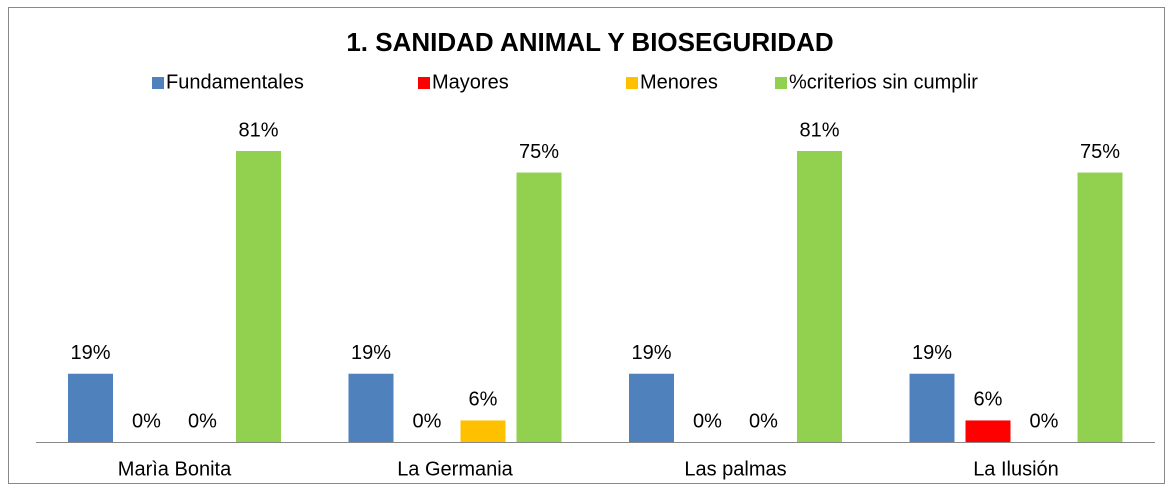  What do you see at coordinates (1016, 469) in the screenshot?
I see `x-tick-label: La Ilusión` at bounding box center [1016, 469].